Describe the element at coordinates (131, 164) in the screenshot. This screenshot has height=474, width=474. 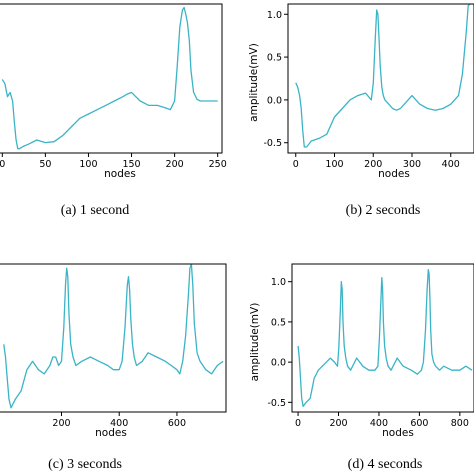
I see `x-tick-label: 150` at that location.